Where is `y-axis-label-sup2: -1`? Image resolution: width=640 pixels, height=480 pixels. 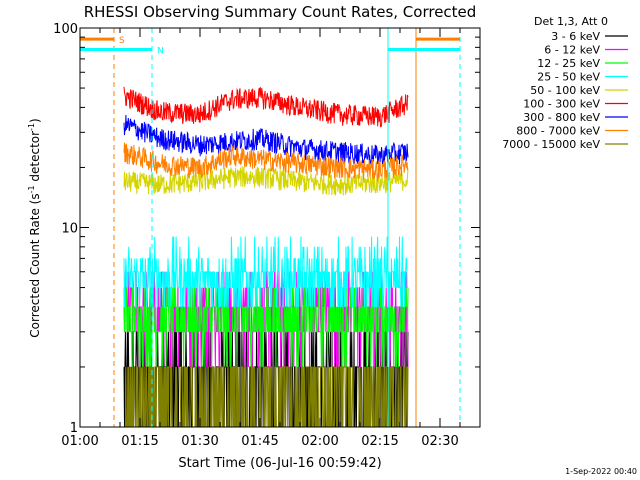 y-axis-label-sup2: -1 is located at coordinates (31, 127).